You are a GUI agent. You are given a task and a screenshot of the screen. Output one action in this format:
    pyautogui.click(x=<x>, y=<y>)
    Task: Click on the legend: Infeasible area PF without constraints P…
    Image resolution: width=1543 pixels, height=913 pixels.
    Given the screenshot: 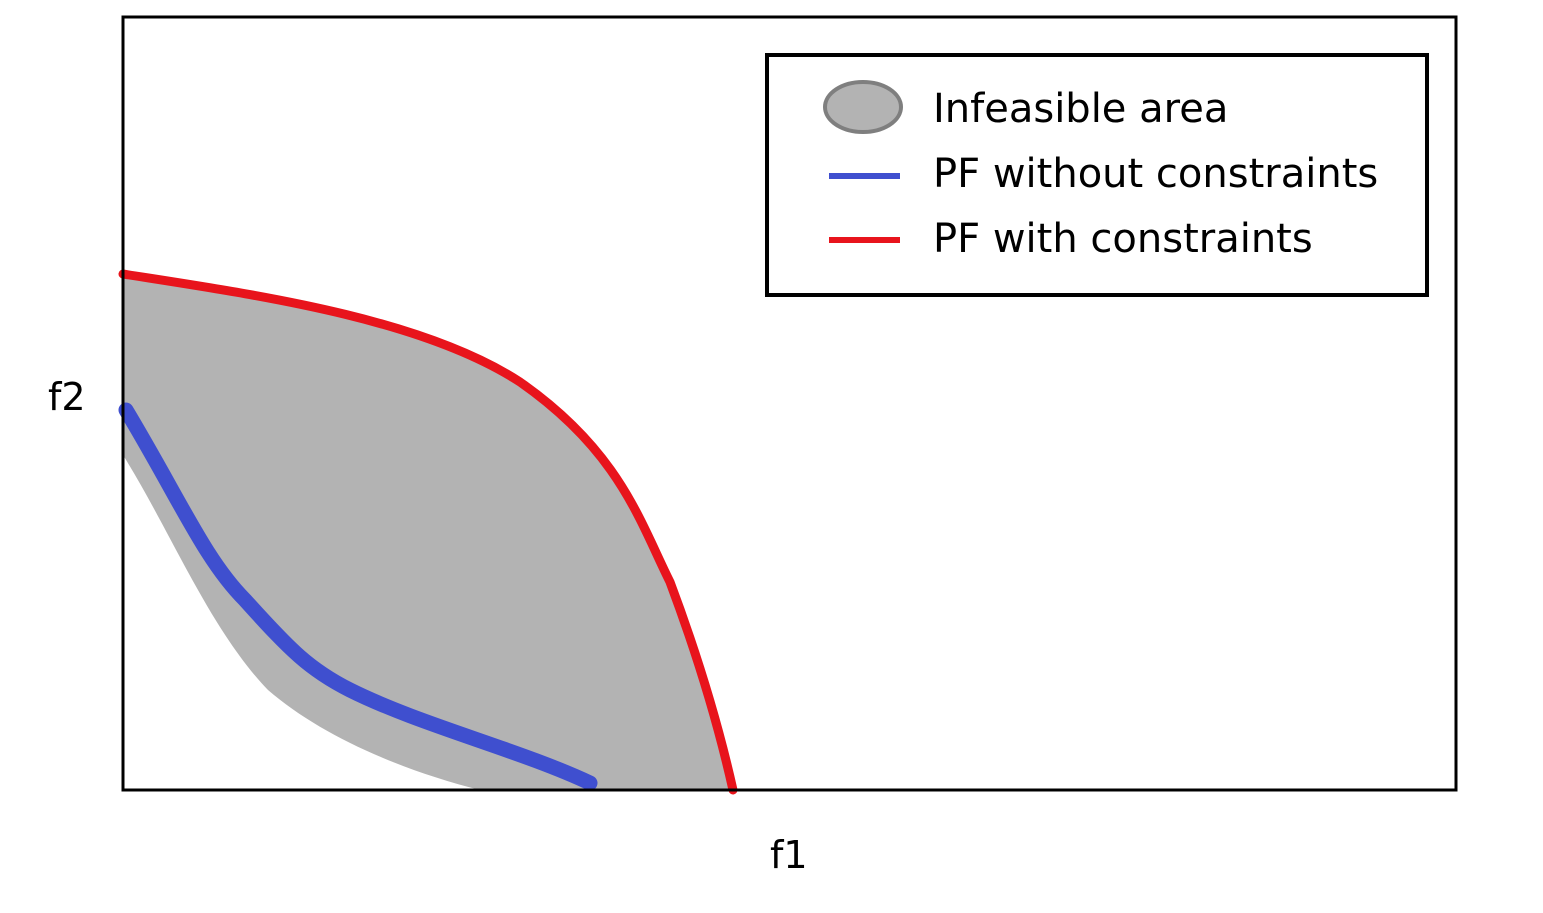 What is the action you would take?
    pyautogui.click(x=1097, y=175)
    